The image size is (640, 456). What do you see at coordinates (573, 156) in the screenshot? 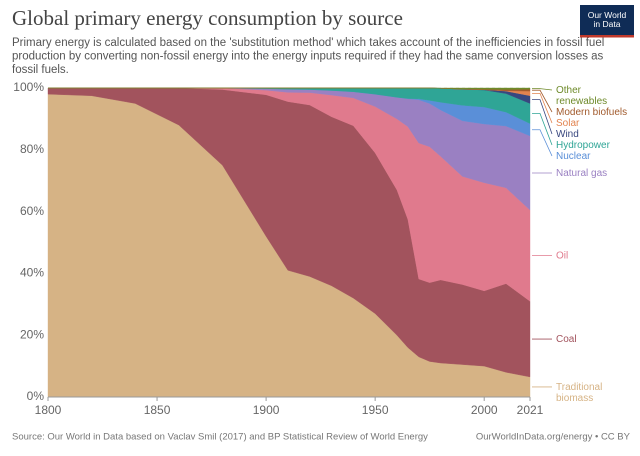
I see `legend-label: Nuclear` at bounding box center [573, 156].